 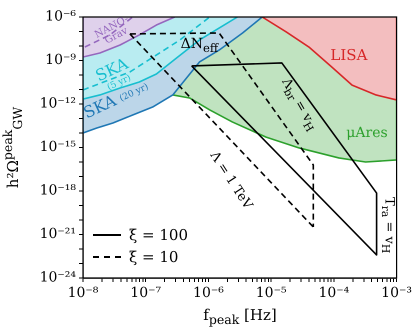 What do you see at coordinates (60, 60) in the screenshot?
I see `y-tick-label: 10⁻⁹` at bounding box center [60, 60].